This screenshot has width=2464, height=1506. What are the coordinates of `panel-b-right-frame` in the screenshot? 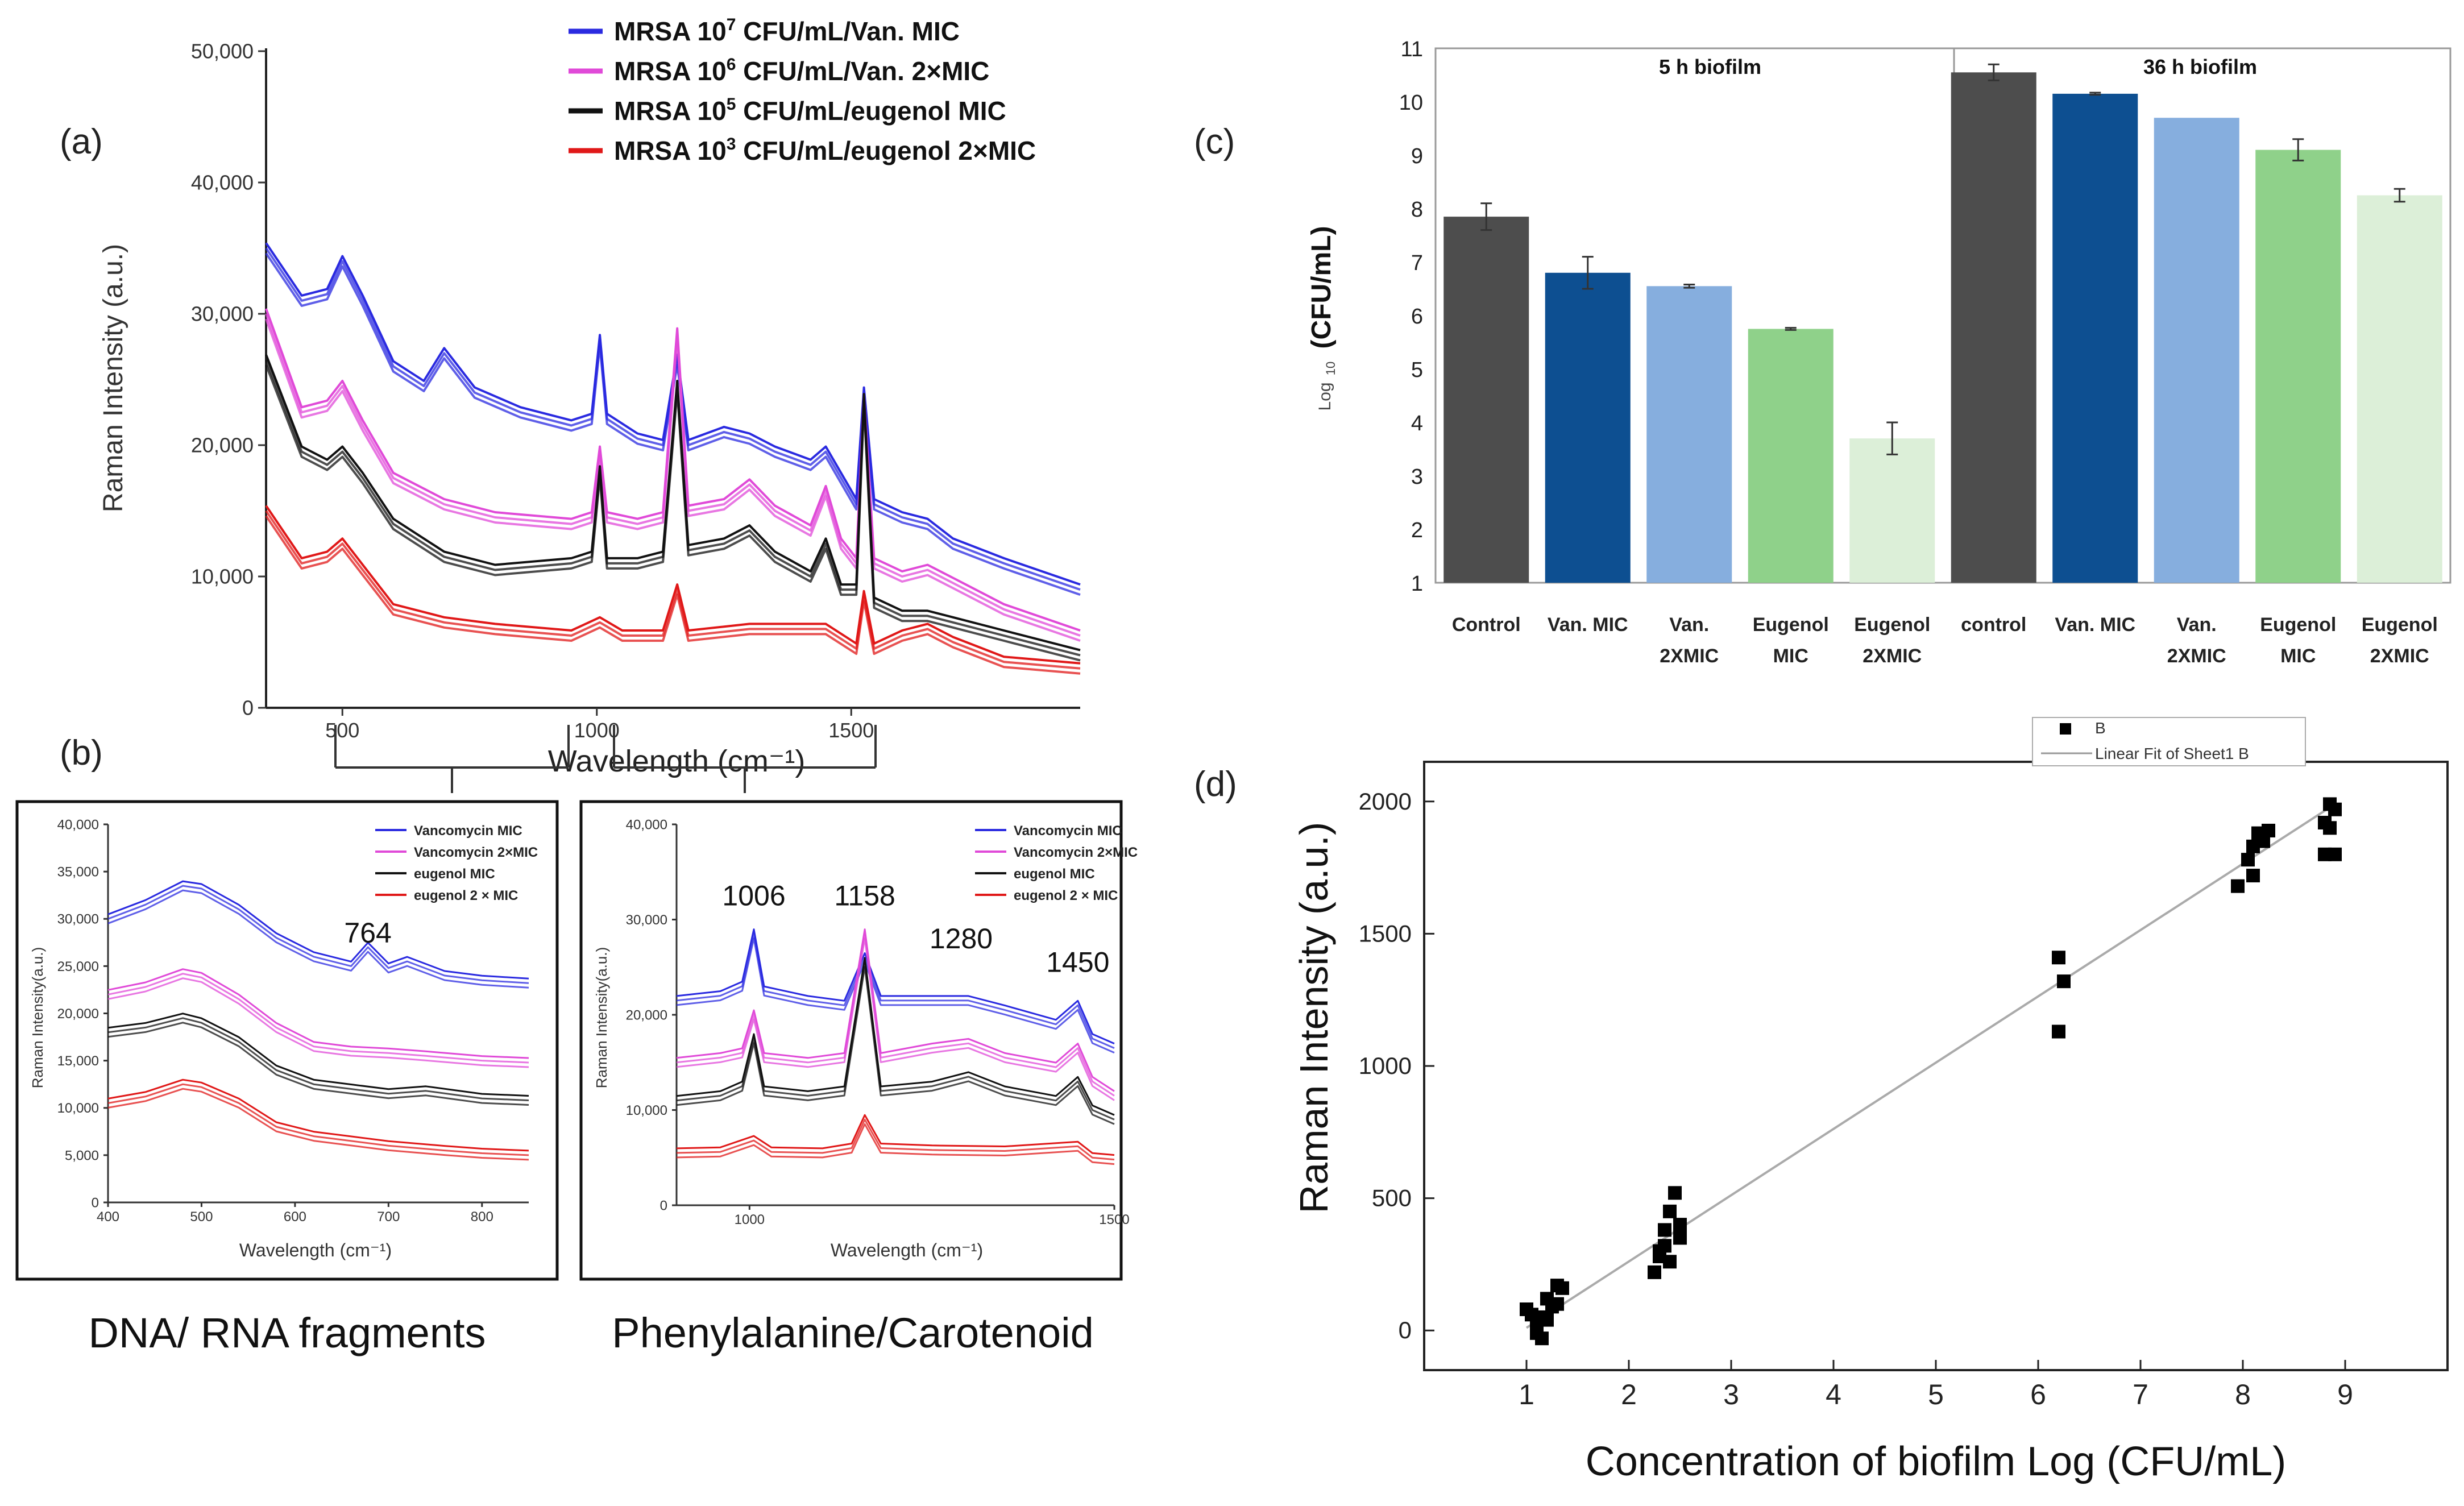 It's located at (851, 1040).